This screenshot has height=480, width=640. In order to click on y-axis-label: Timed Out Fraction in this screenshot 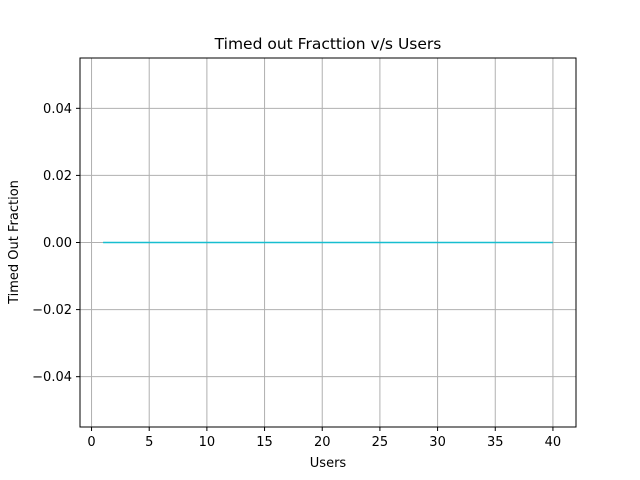, I will do `click(14, 242)`.